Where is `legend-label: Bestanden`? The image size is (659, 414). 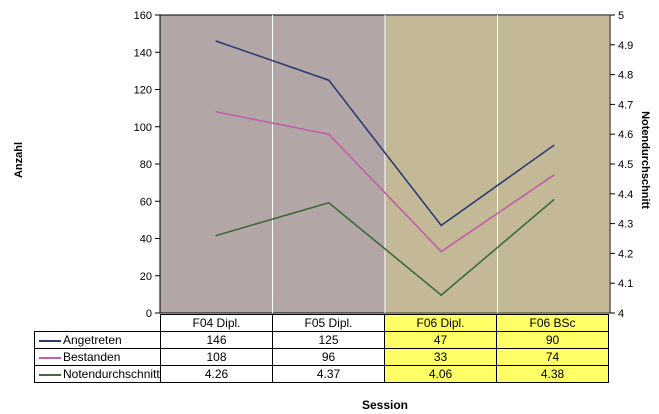
legend-label: Bestanden is located at coordinates (92, 357).